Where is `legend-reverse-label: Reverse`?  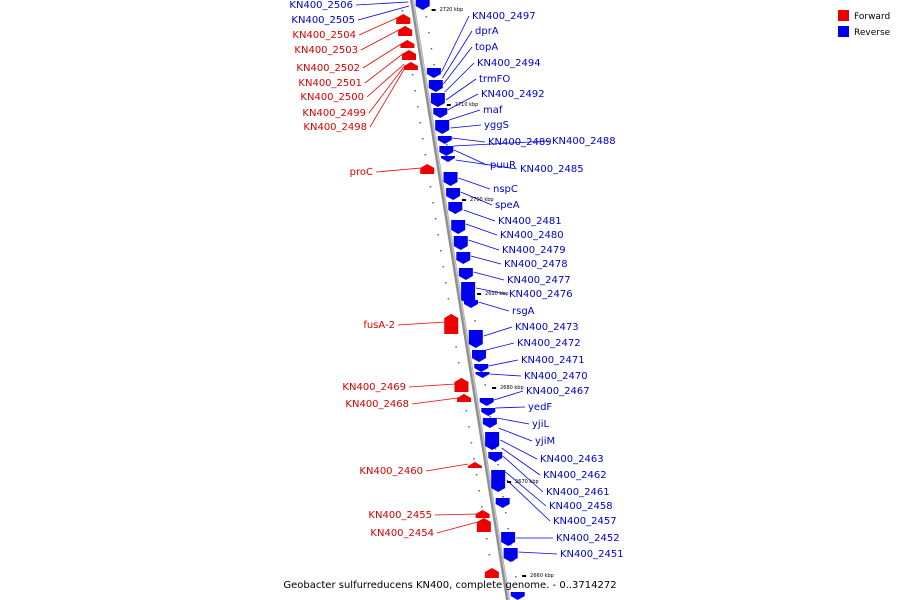 legend-reverse-label: Reverse is located at coordinates (872, 33).